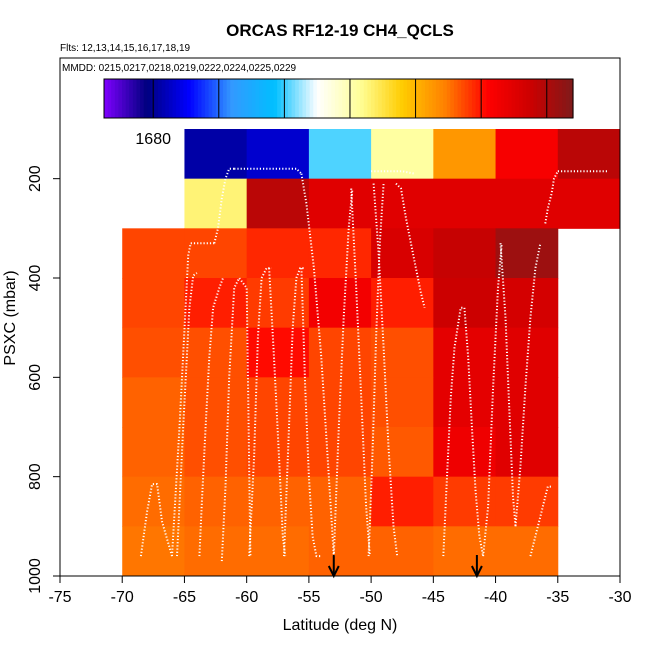 Image resolution: width=650 pixels, height=650 pixels. I want to click on x-tick-label: -55, so click(308, 597).